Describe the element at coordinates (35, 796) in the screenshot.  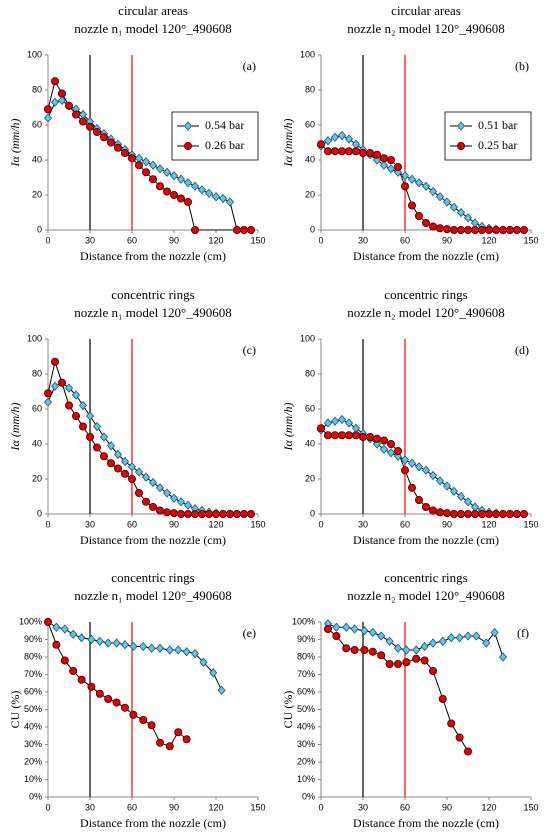
I see `y-tick-label: 0%` at that location.